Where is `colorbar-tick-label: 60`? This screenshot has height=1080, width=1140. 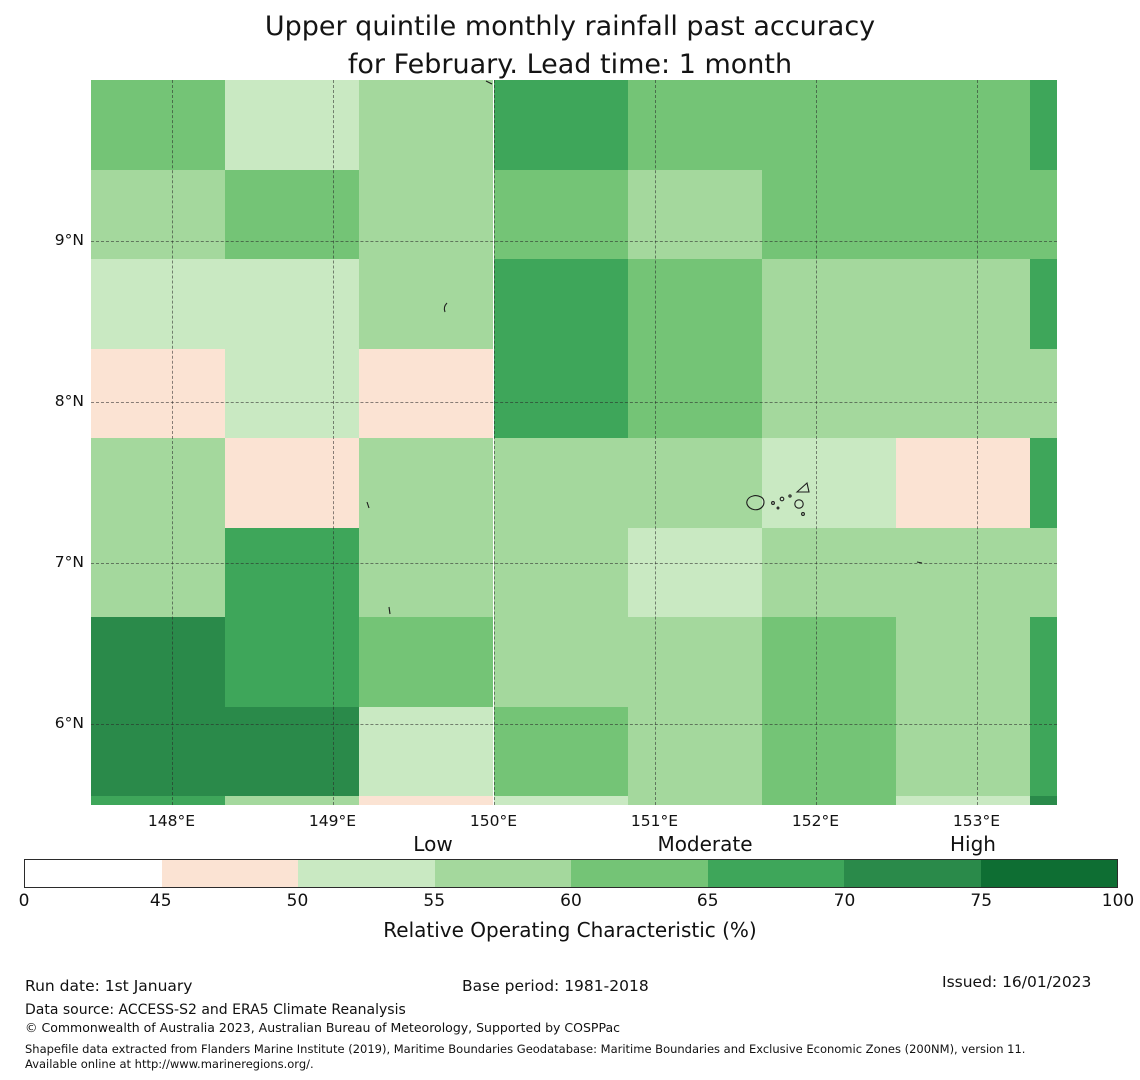 colorbar-tick-label: 60 is located at coordinates (571, 901).